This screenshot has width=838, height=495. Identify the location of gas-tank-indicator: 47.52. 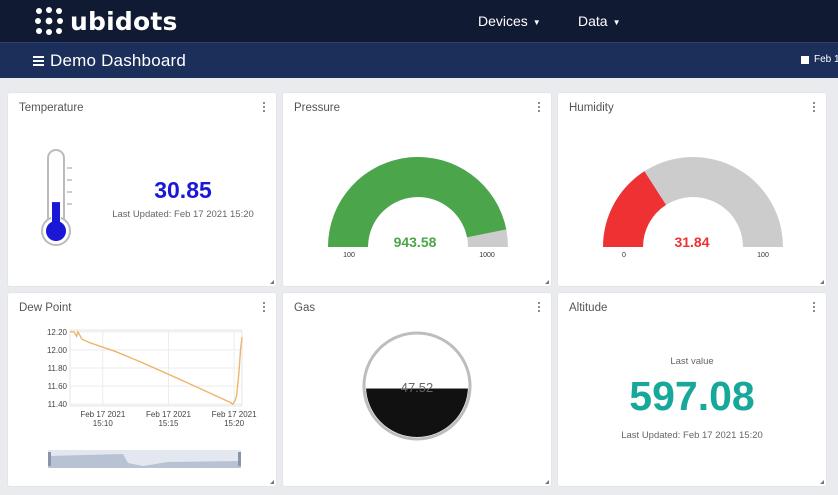
(417, 386).